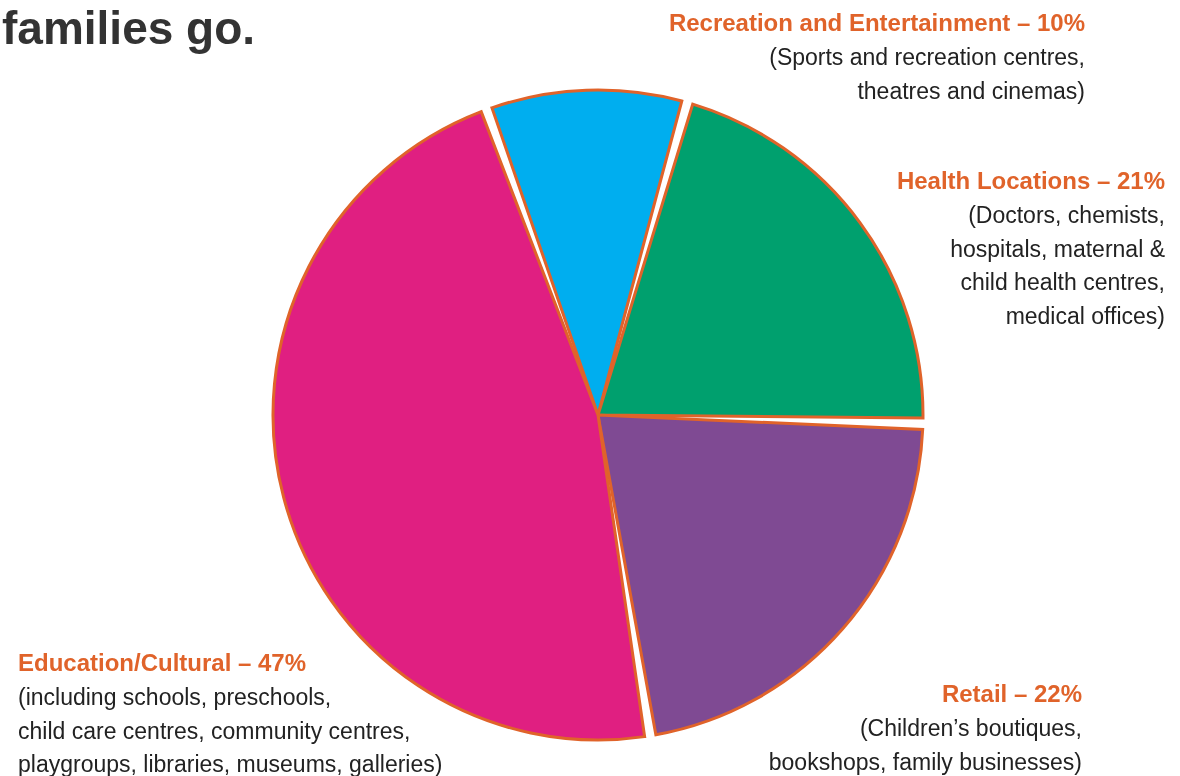 This screenshot has height=776, width=1180. I want to click on slice-label: Retail – 22%, so click(1011, 693).